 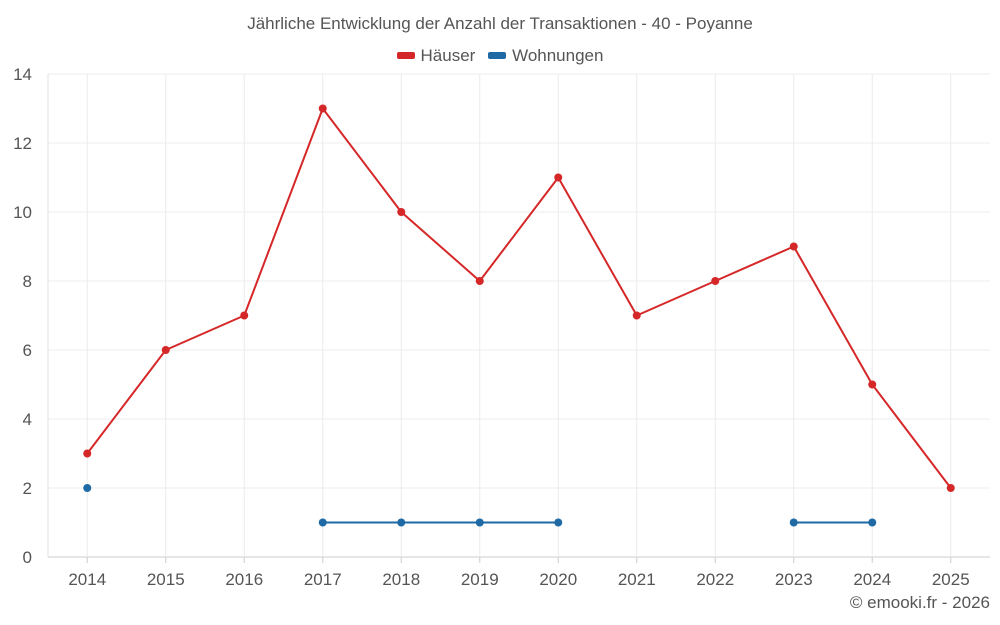 What do you see at coordinates (872, 579) in the screenshot?
I see `x-tick-label: 2024` at bounding box center [872, 579].